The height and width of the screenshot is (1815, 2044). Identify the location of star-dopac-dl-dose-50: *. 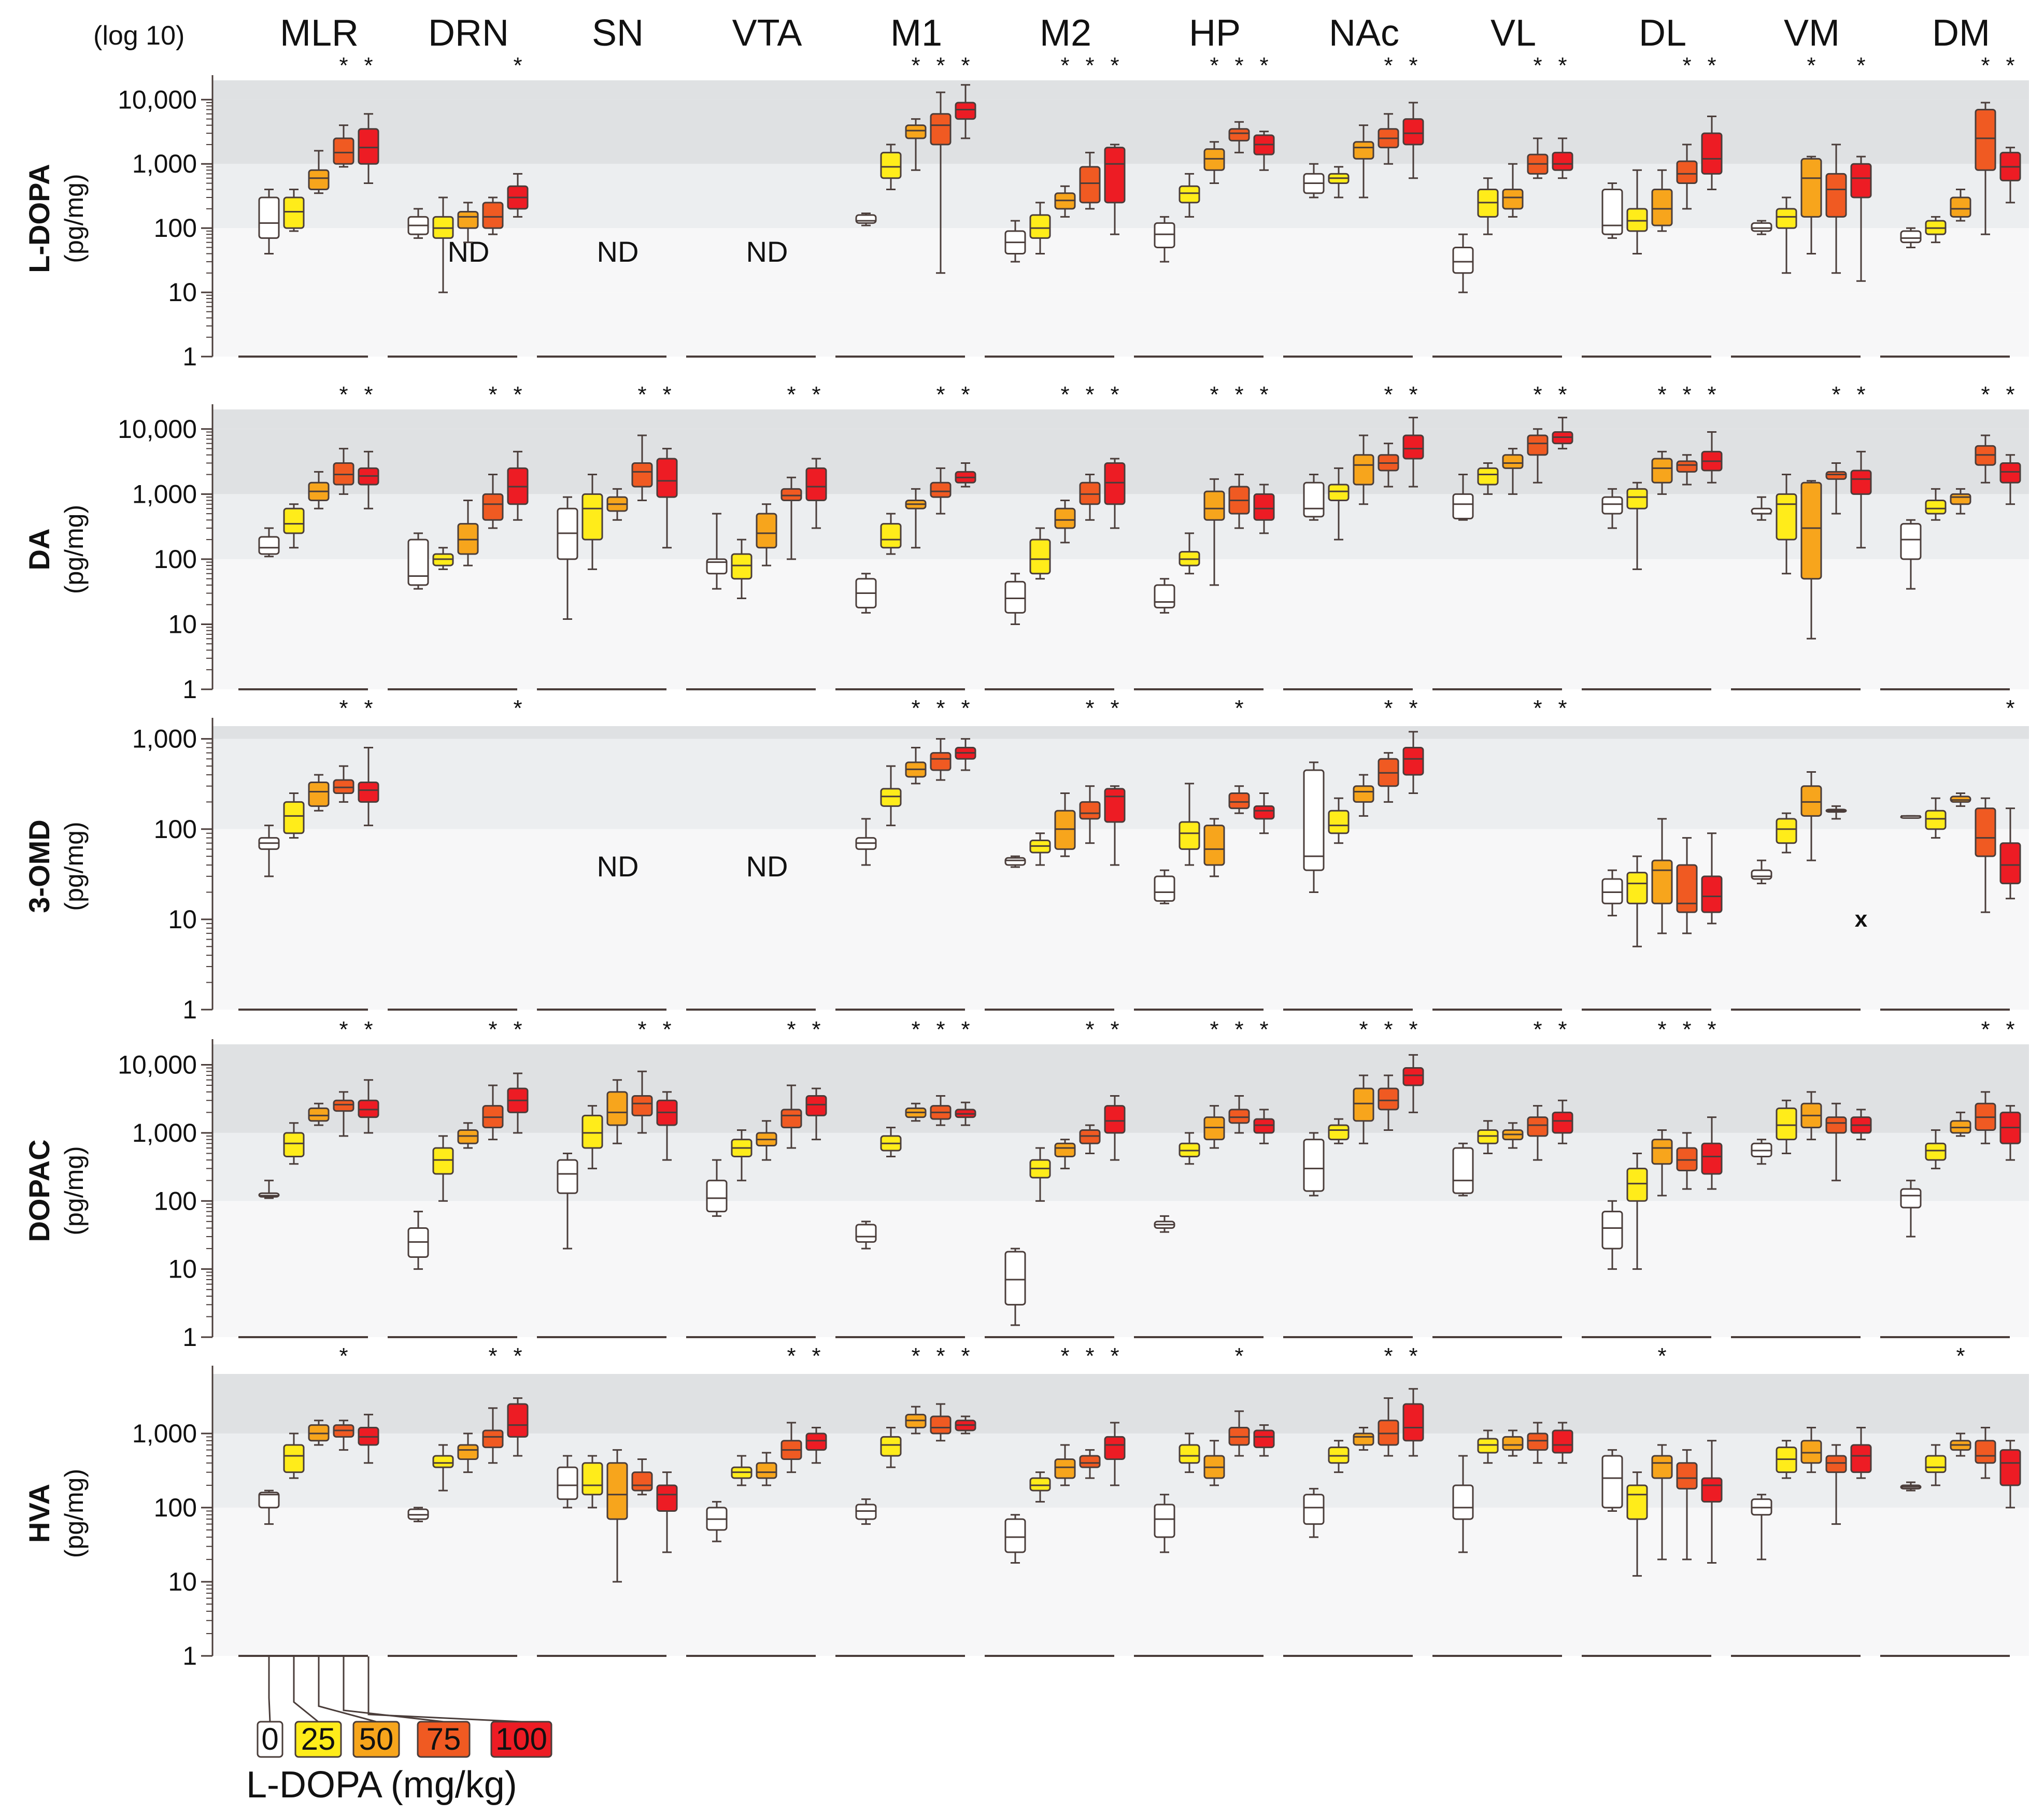
(1661, 1029).